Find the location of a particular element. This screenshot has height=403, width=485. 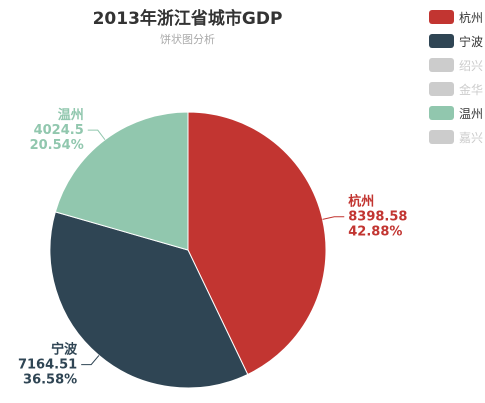

slice-label: 杭州 8398.58 42.88% is located at coordinates (377, 217).